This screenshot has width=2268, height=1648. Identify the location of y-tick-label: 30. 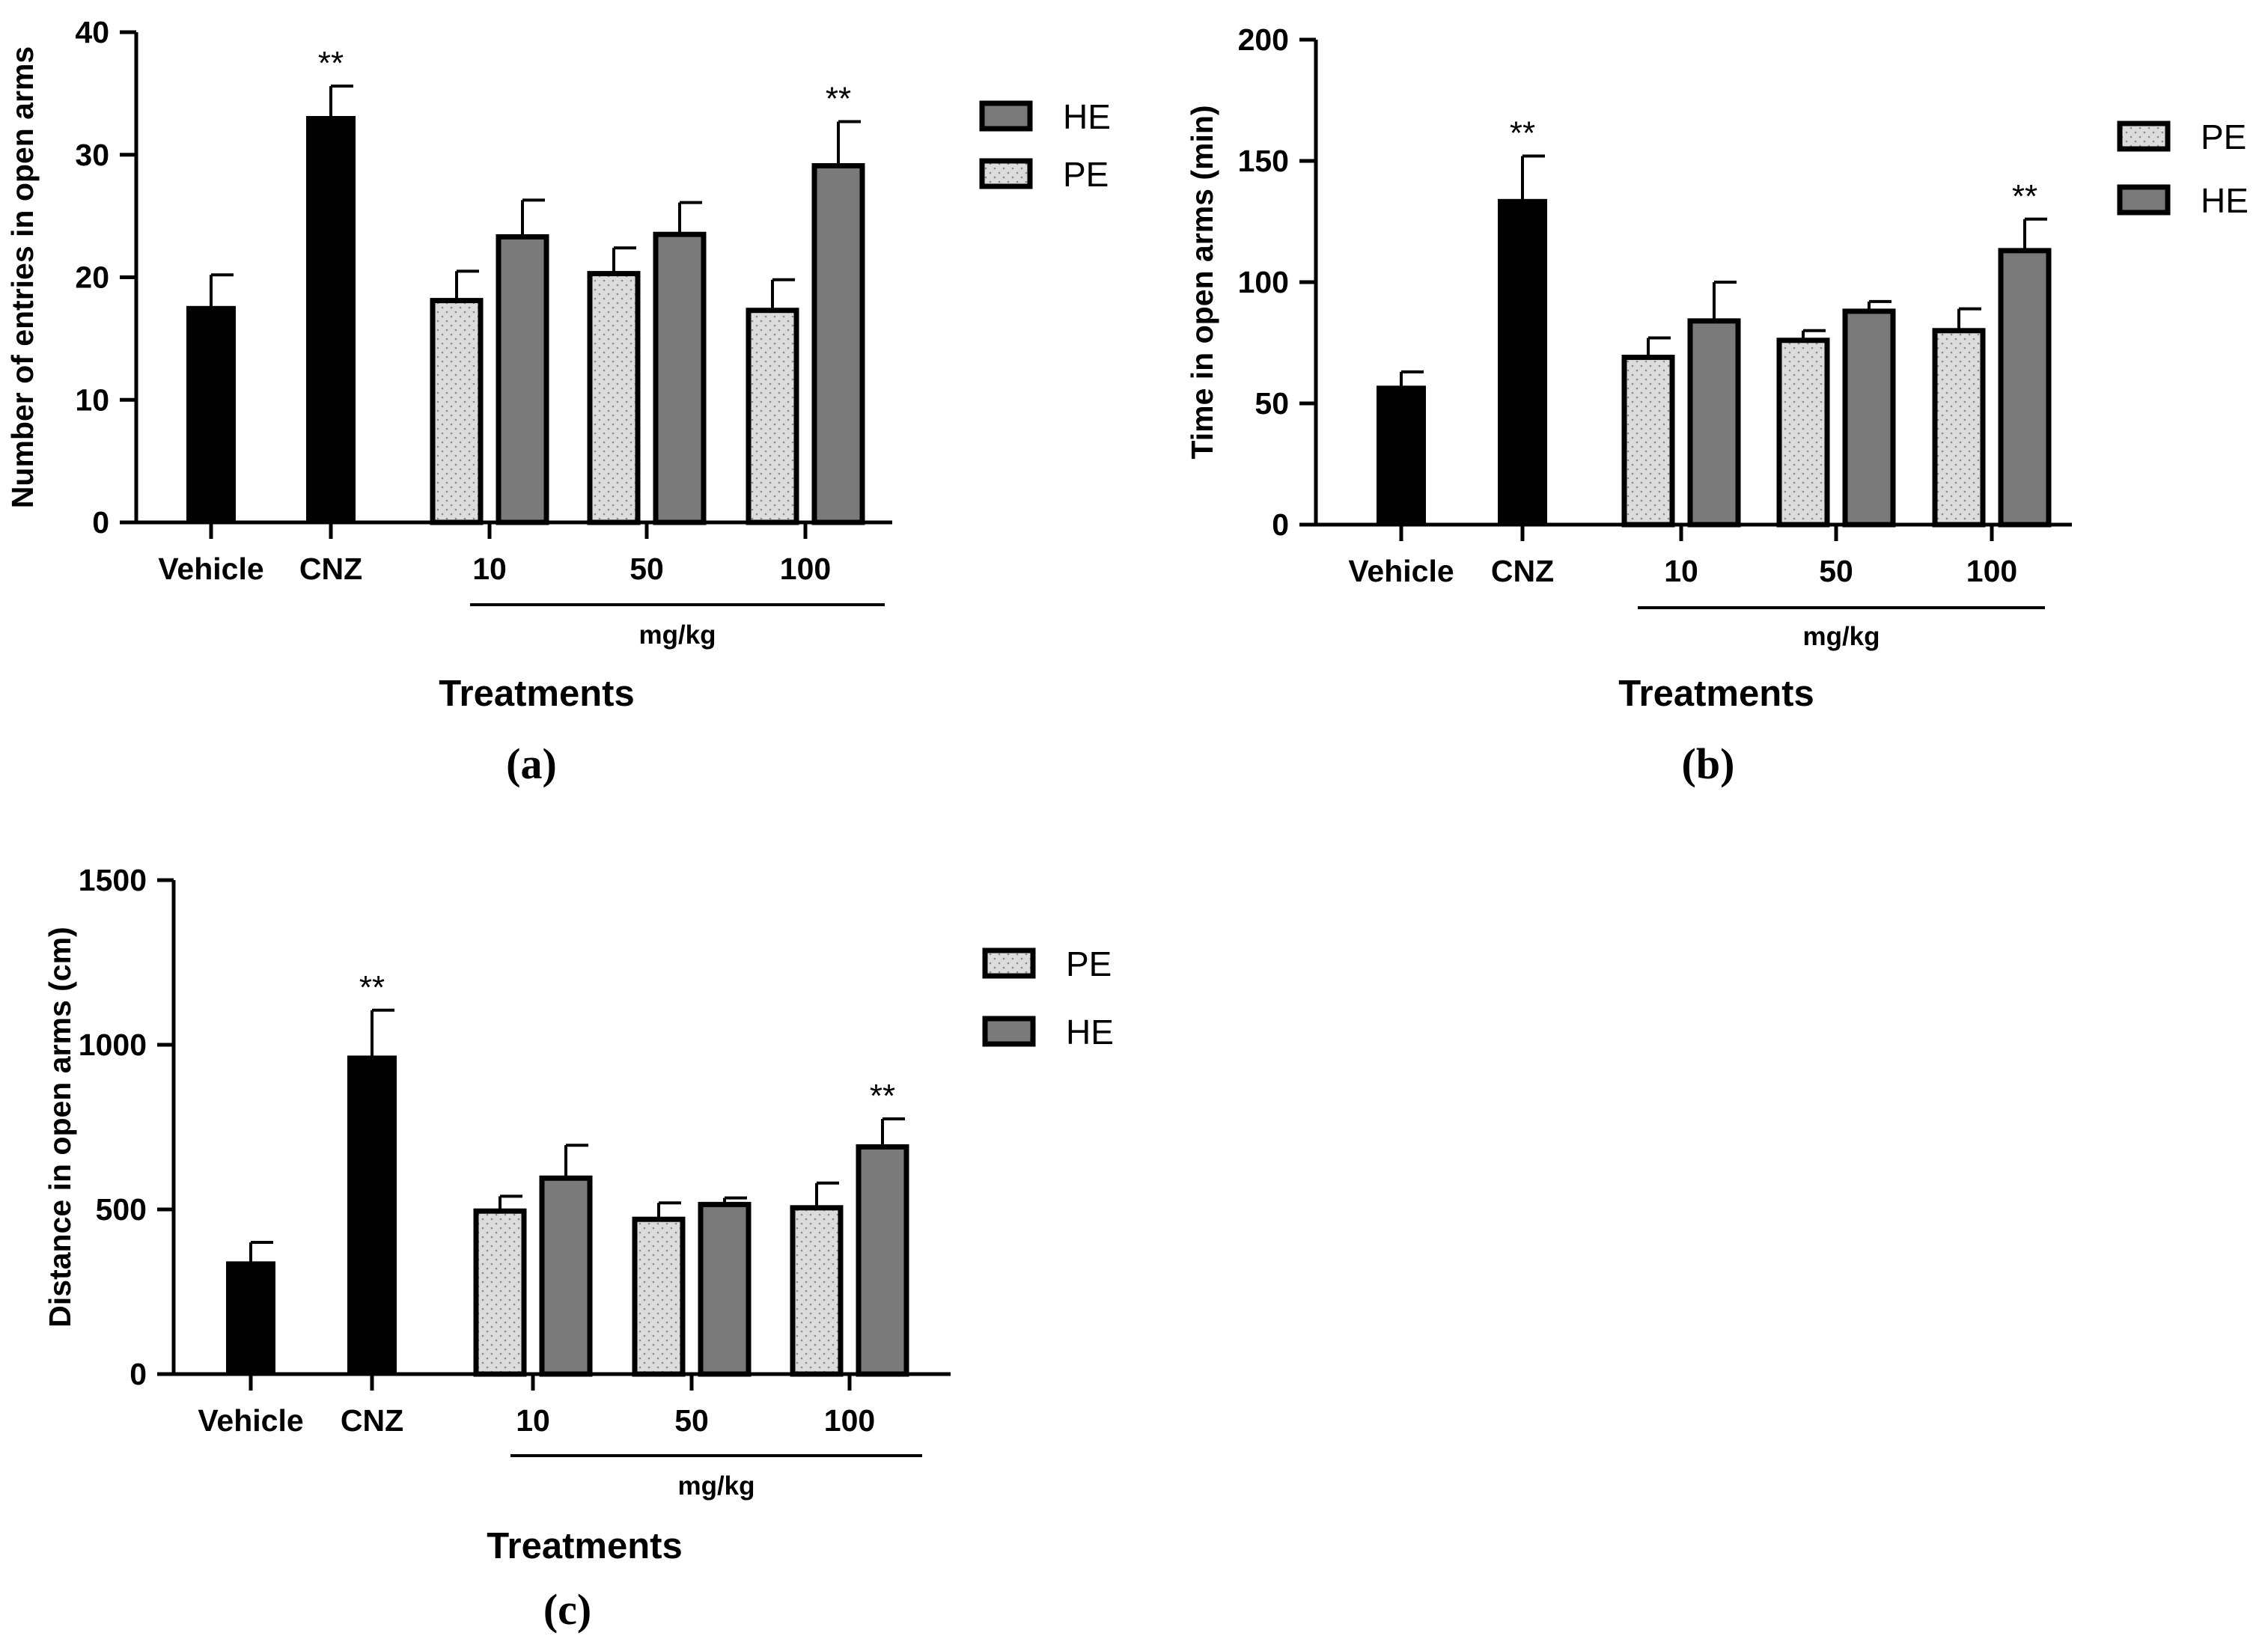
(92, 155).